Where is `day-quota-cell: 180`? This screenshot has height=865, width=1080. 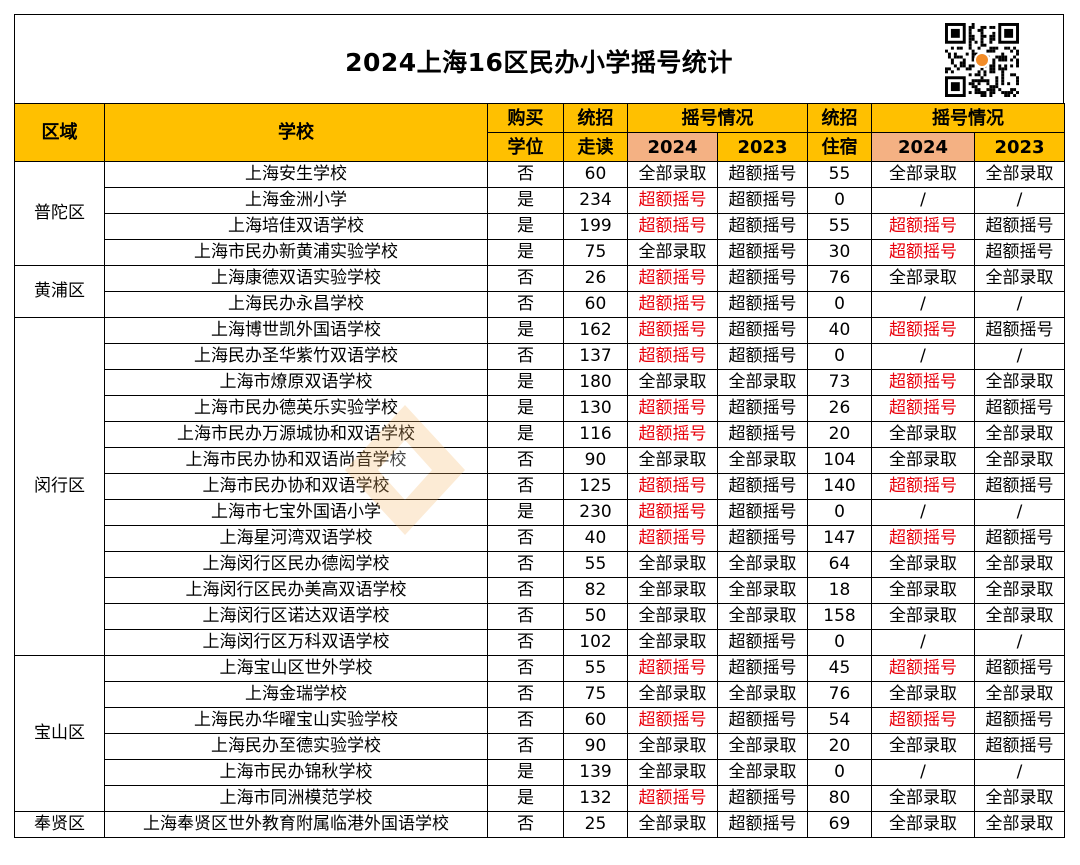
day-quota-cell: 180 is located at coordinates (595, 382).